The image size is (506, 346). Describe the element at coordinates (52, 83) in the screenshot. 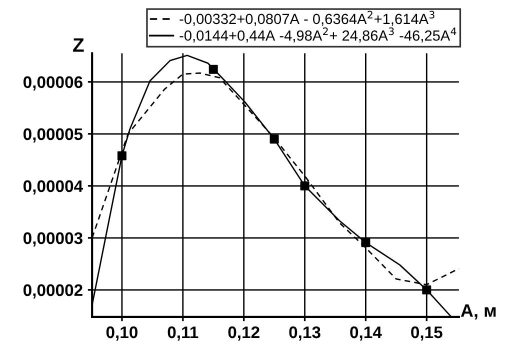

I see `y-tick-label: 0,00006` at that location.